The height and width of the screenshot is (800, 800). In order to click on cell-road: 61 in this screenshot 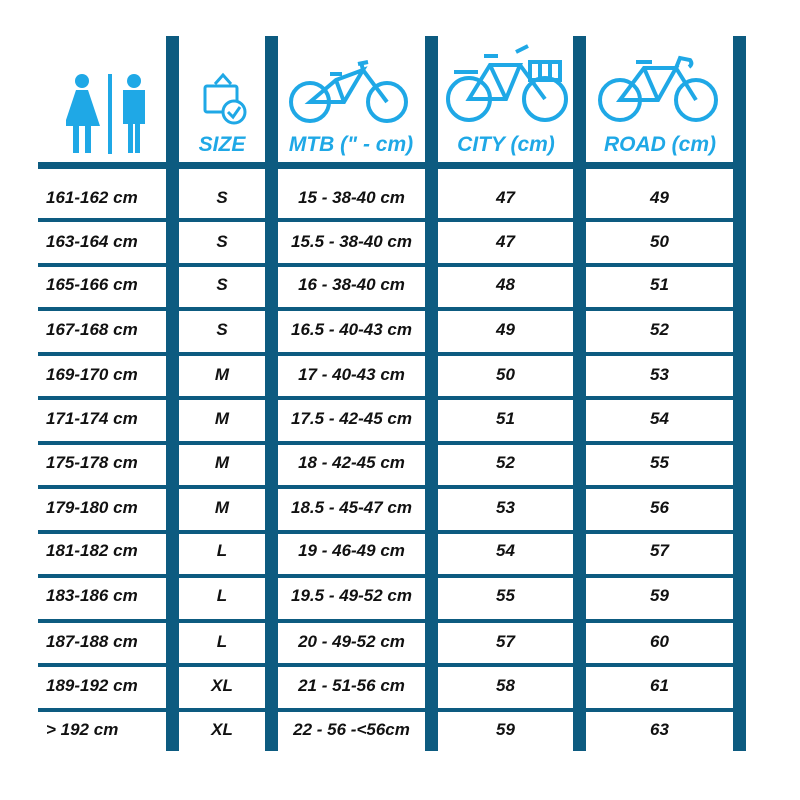, I will do `click(659, 685)`.